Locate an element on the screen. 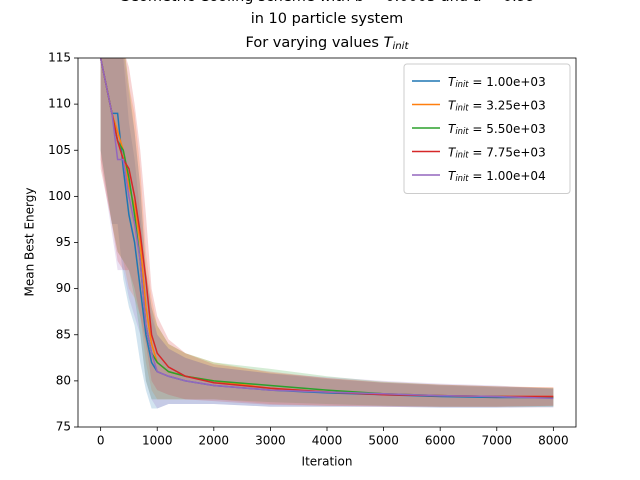 This screenshot has width=640, height=480. y-tick-label: 80 is located at coordinates (63, 380).